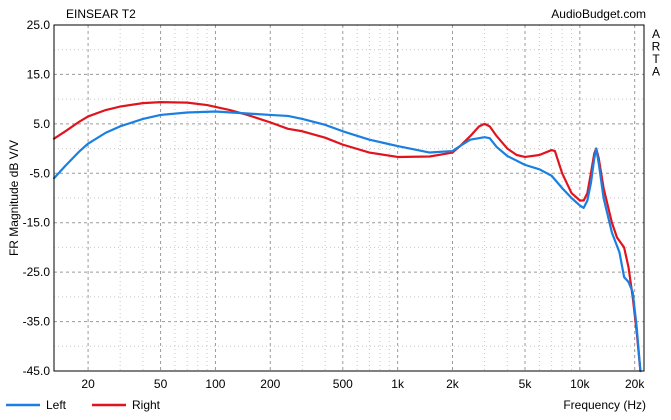  Describe the element at coordinates (635, 384) in the screenshot. I see `x-tick-label: 20k` at that location.